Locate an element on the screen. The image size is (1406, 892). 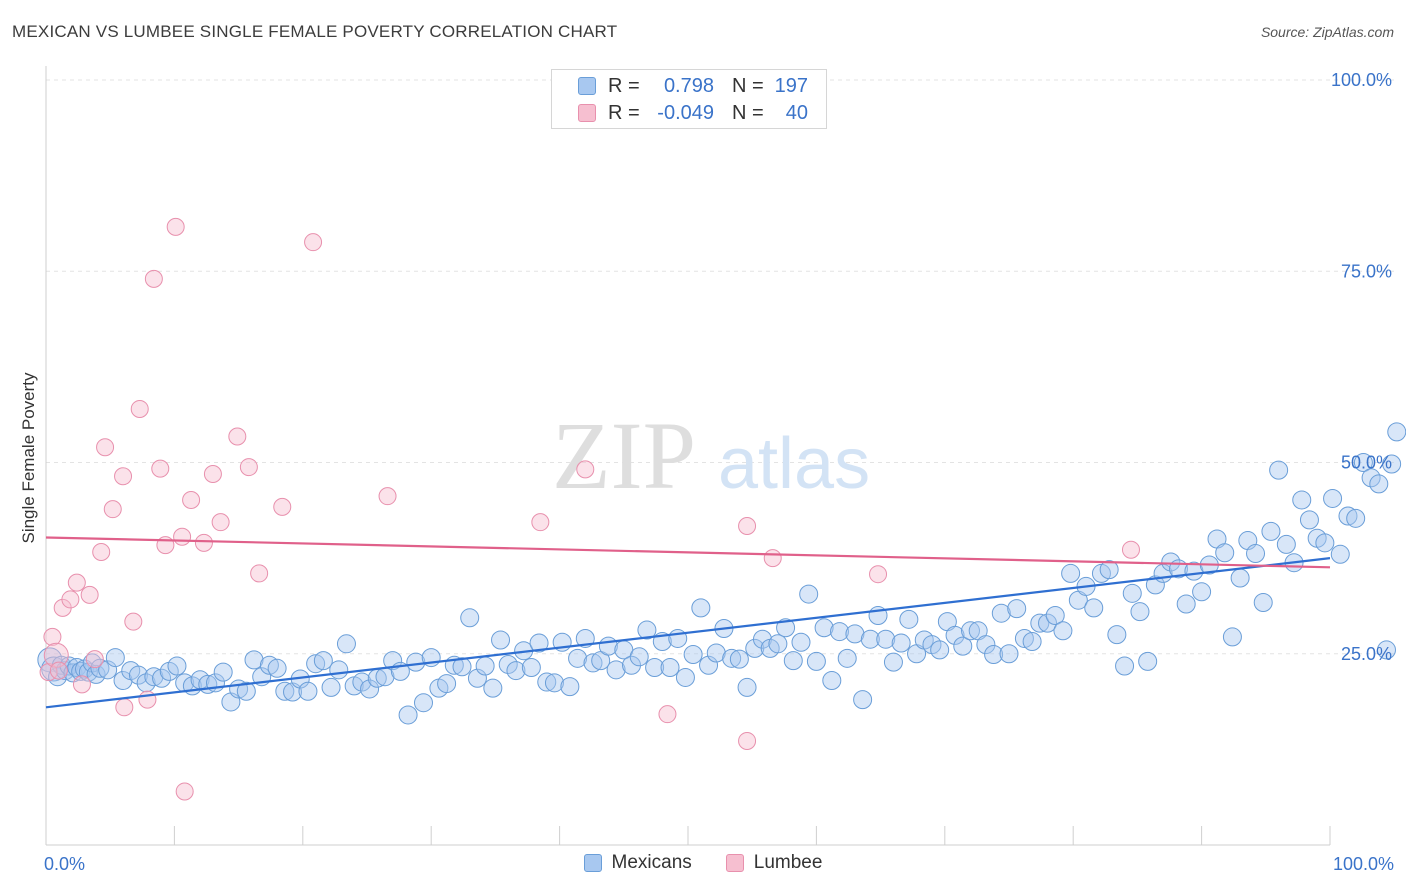
legend-n-label: N = is located at coordinates (748, 85).